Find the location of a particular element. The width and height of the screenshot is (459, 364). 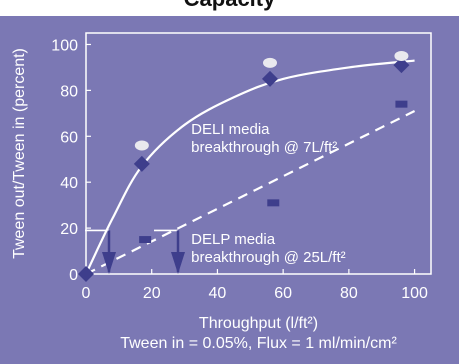

y-axis-label: Tween out/Tween in (percent) is located at coordinates (19, 153).